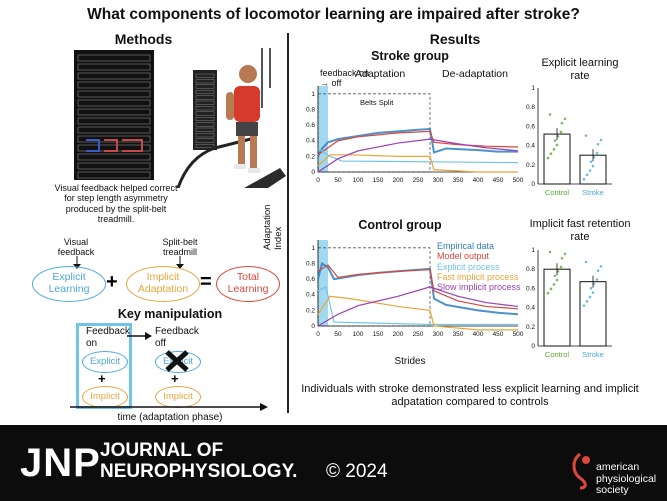 Image resolution: width=667 pixels, height=501 pixels. Describe the element at coordinates (498, 334) in the screenshot. I see `x-tick-label: 450` at that location.